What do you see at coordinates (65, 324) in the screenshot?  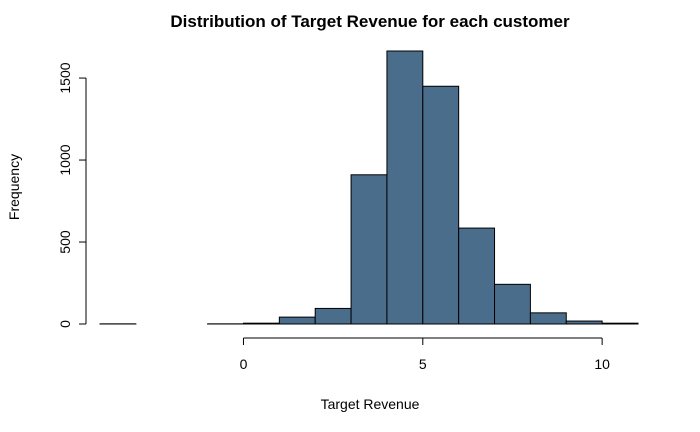 I see `y-tick-label: 0` at bounding box center [65, 324].